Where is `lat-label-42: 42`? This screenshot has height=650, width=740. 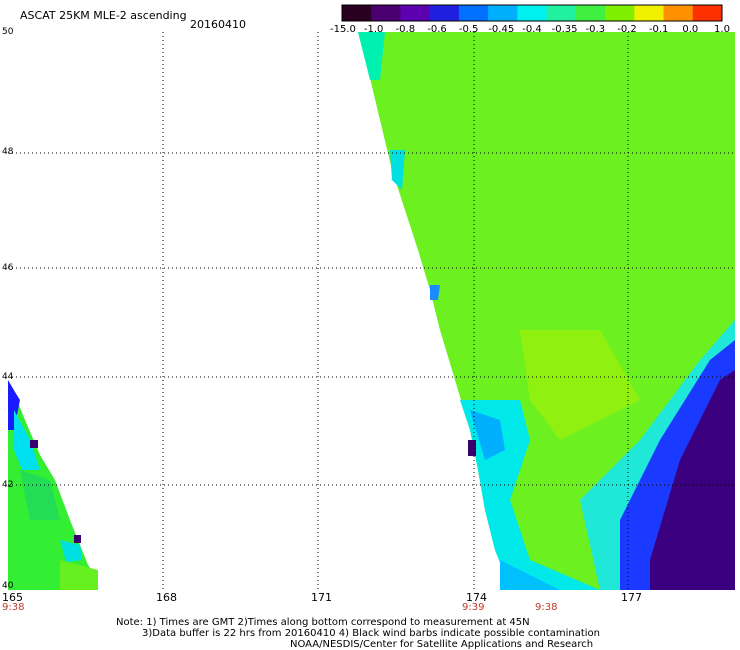 lat-label-42: 42 is located at coordinates (8, 485).